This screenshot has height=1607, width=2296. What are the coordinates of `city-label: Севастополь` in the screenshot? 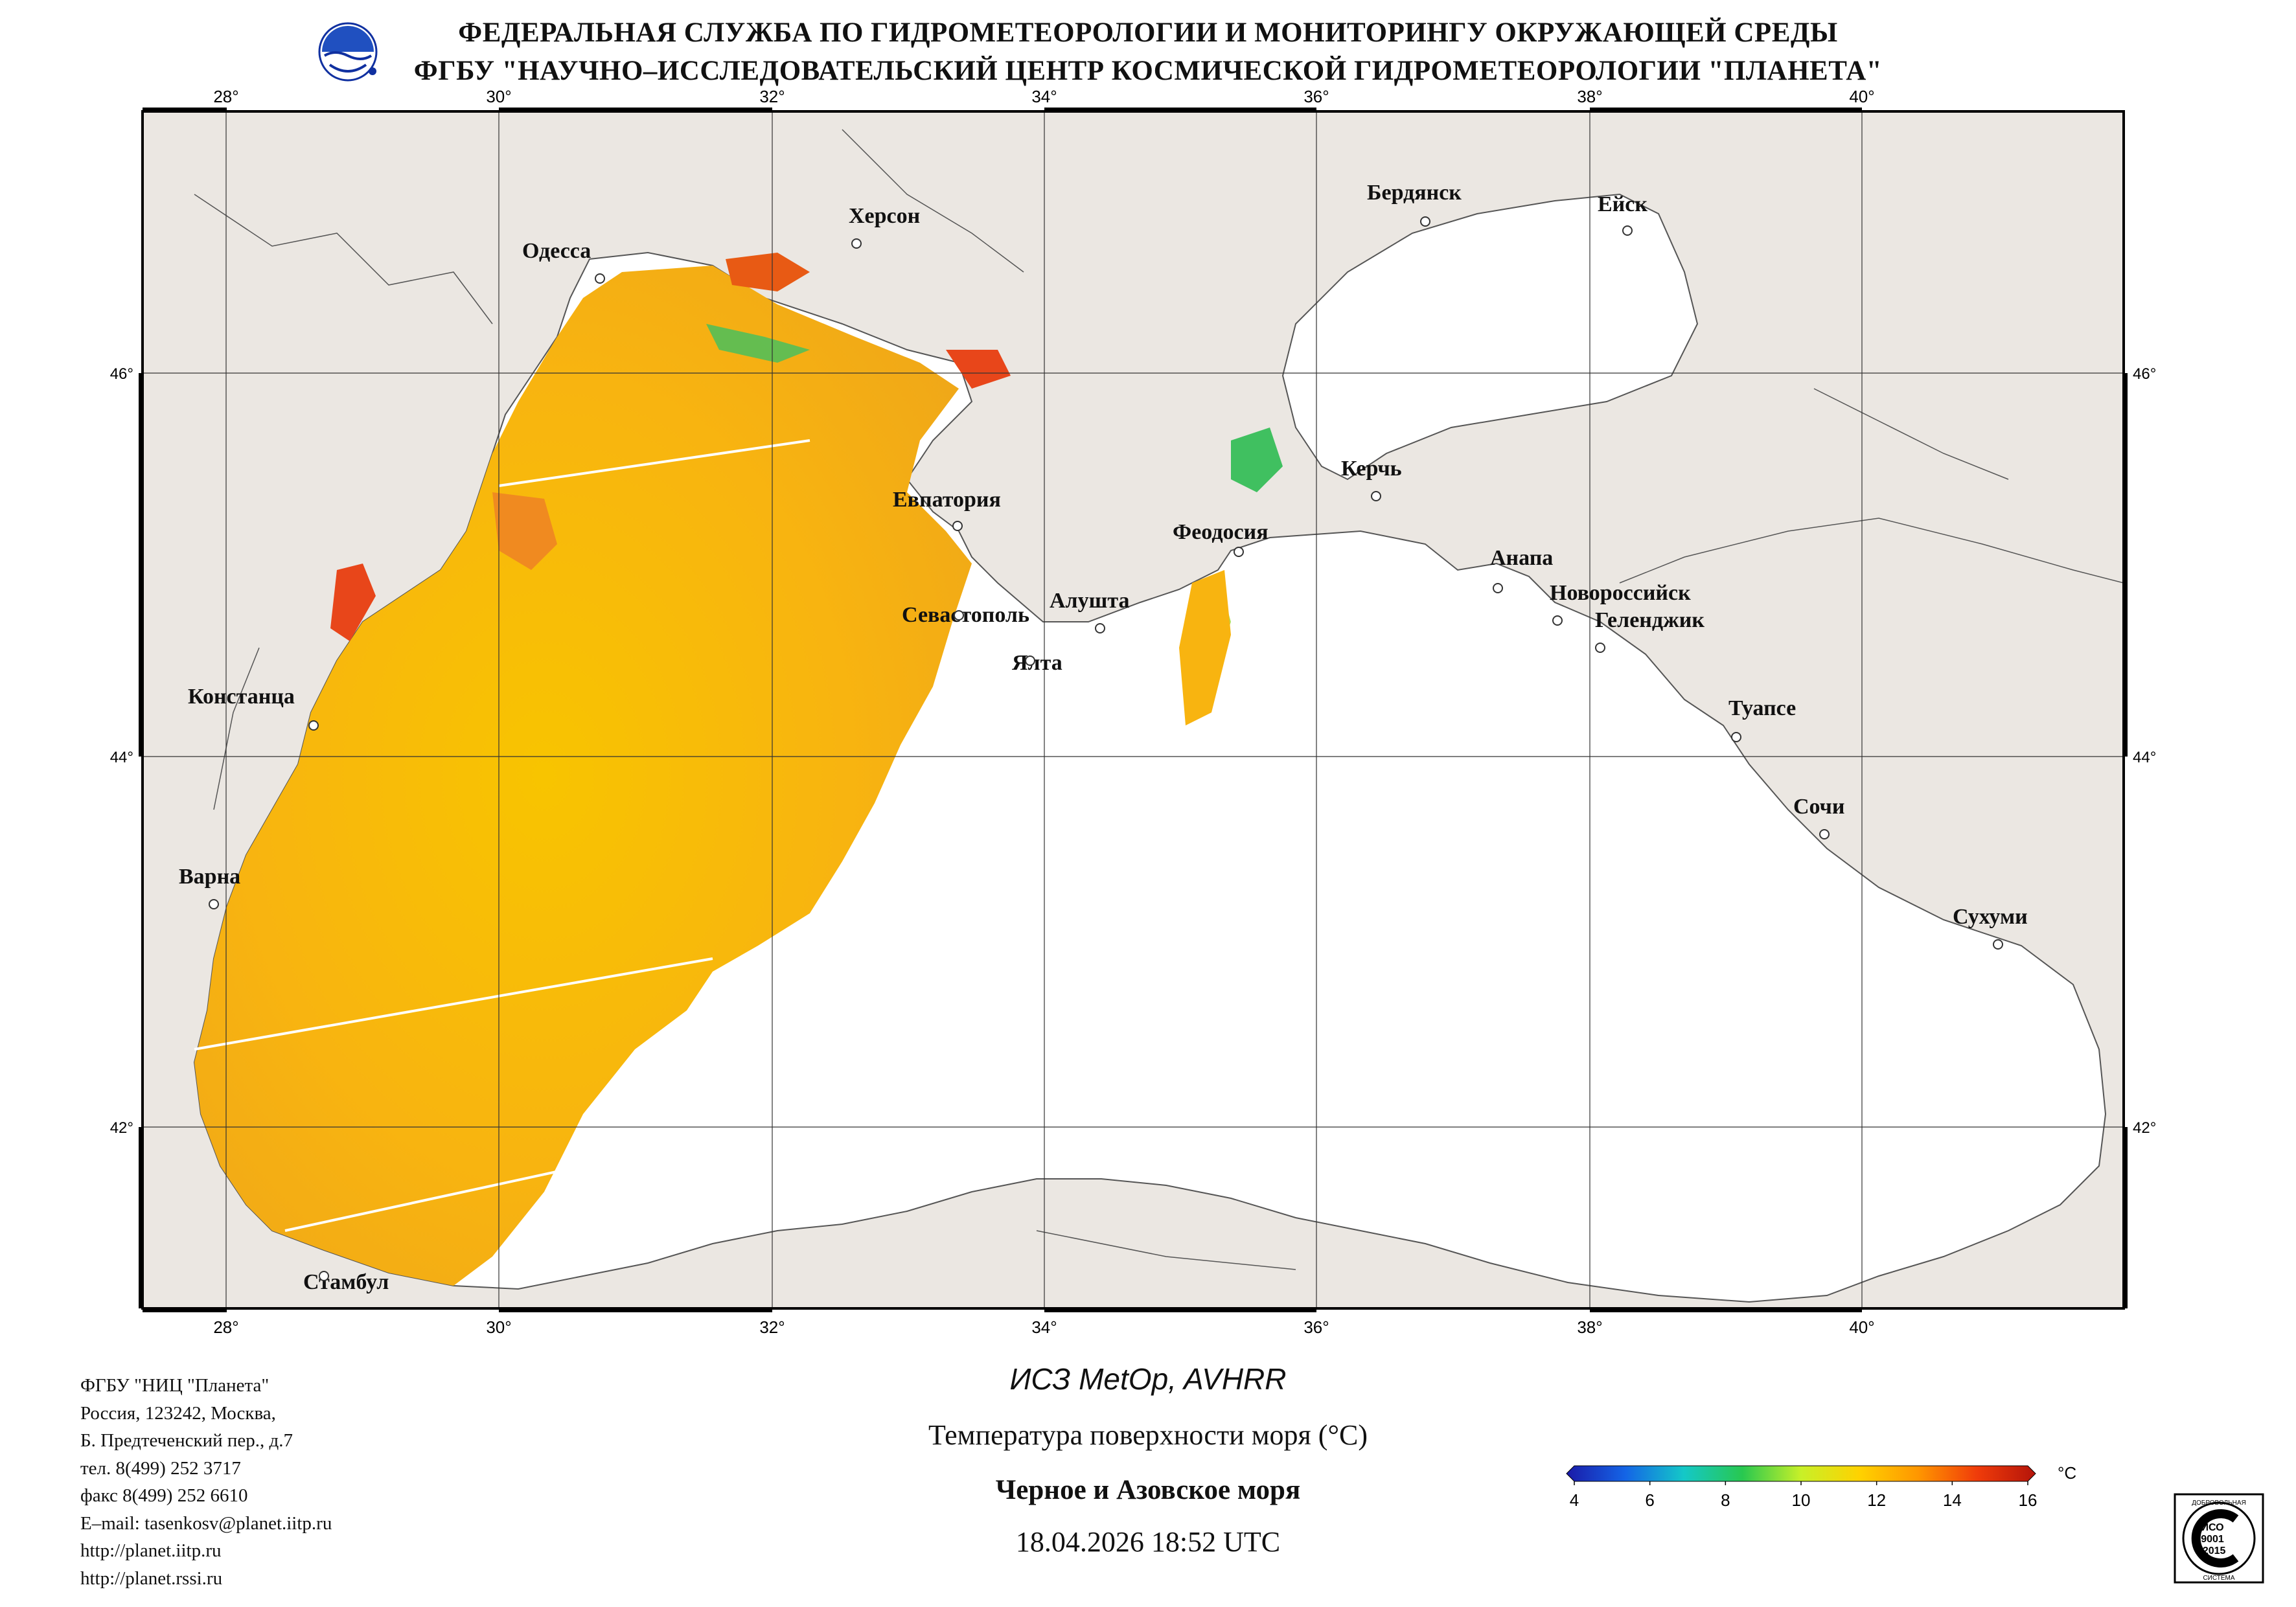 It's located at (966, 615).